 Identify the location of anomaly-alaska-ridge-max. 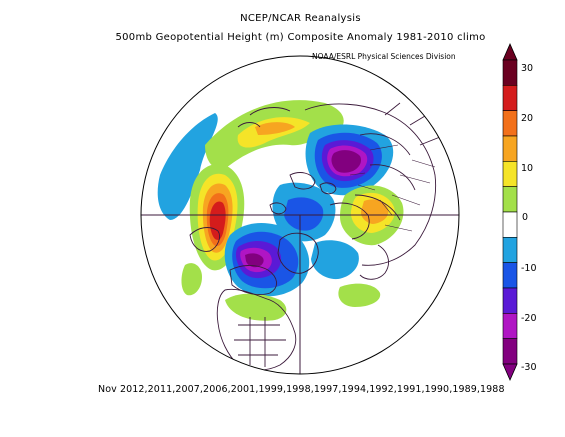
(217, 220).